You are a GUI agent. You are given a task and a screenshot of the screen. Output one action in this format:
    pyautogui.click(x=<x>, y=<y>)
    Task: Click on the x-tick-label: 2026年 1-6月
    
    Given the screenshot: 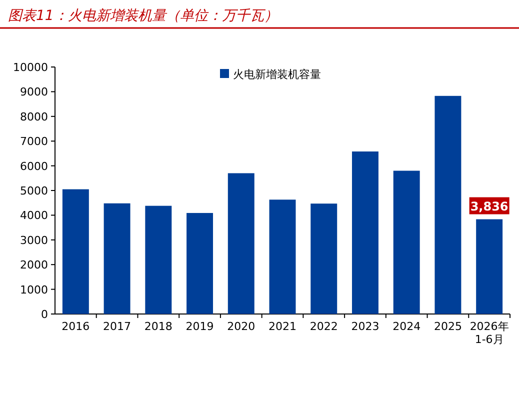 What is the action you would take?
    pyautogui.click(x=489, y=333)
    